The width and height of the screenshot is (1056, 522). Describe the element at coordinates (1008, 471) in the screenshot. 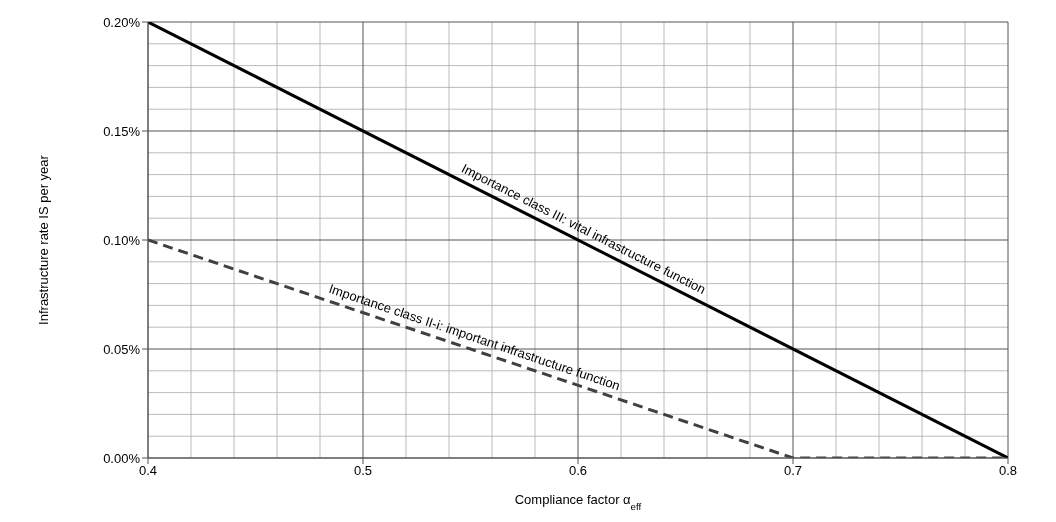

I see `x-tick-label: 0.8` at that location.